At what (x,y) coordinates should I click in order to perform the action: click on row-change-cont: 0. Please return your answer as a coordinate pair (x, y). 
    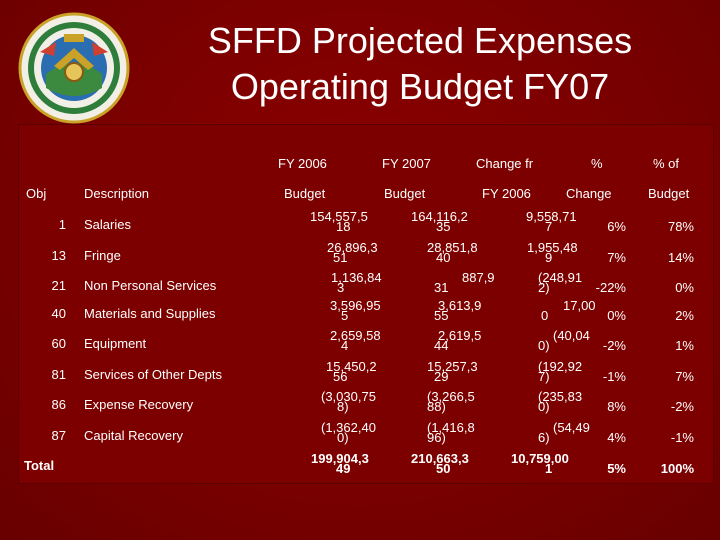
    Looking at the image, I should click on (545, 315).